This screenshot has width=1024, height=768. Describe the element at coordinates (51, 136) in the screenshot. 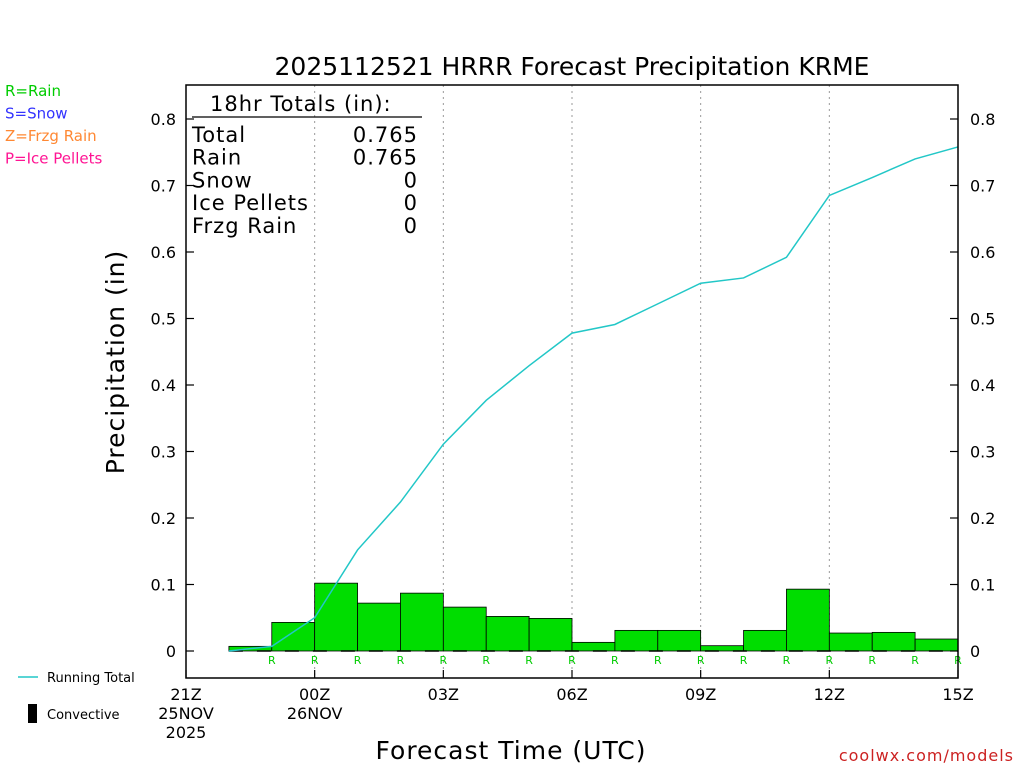

I see `precip-type-legend-item: Z=Frzg Rain` at that location.